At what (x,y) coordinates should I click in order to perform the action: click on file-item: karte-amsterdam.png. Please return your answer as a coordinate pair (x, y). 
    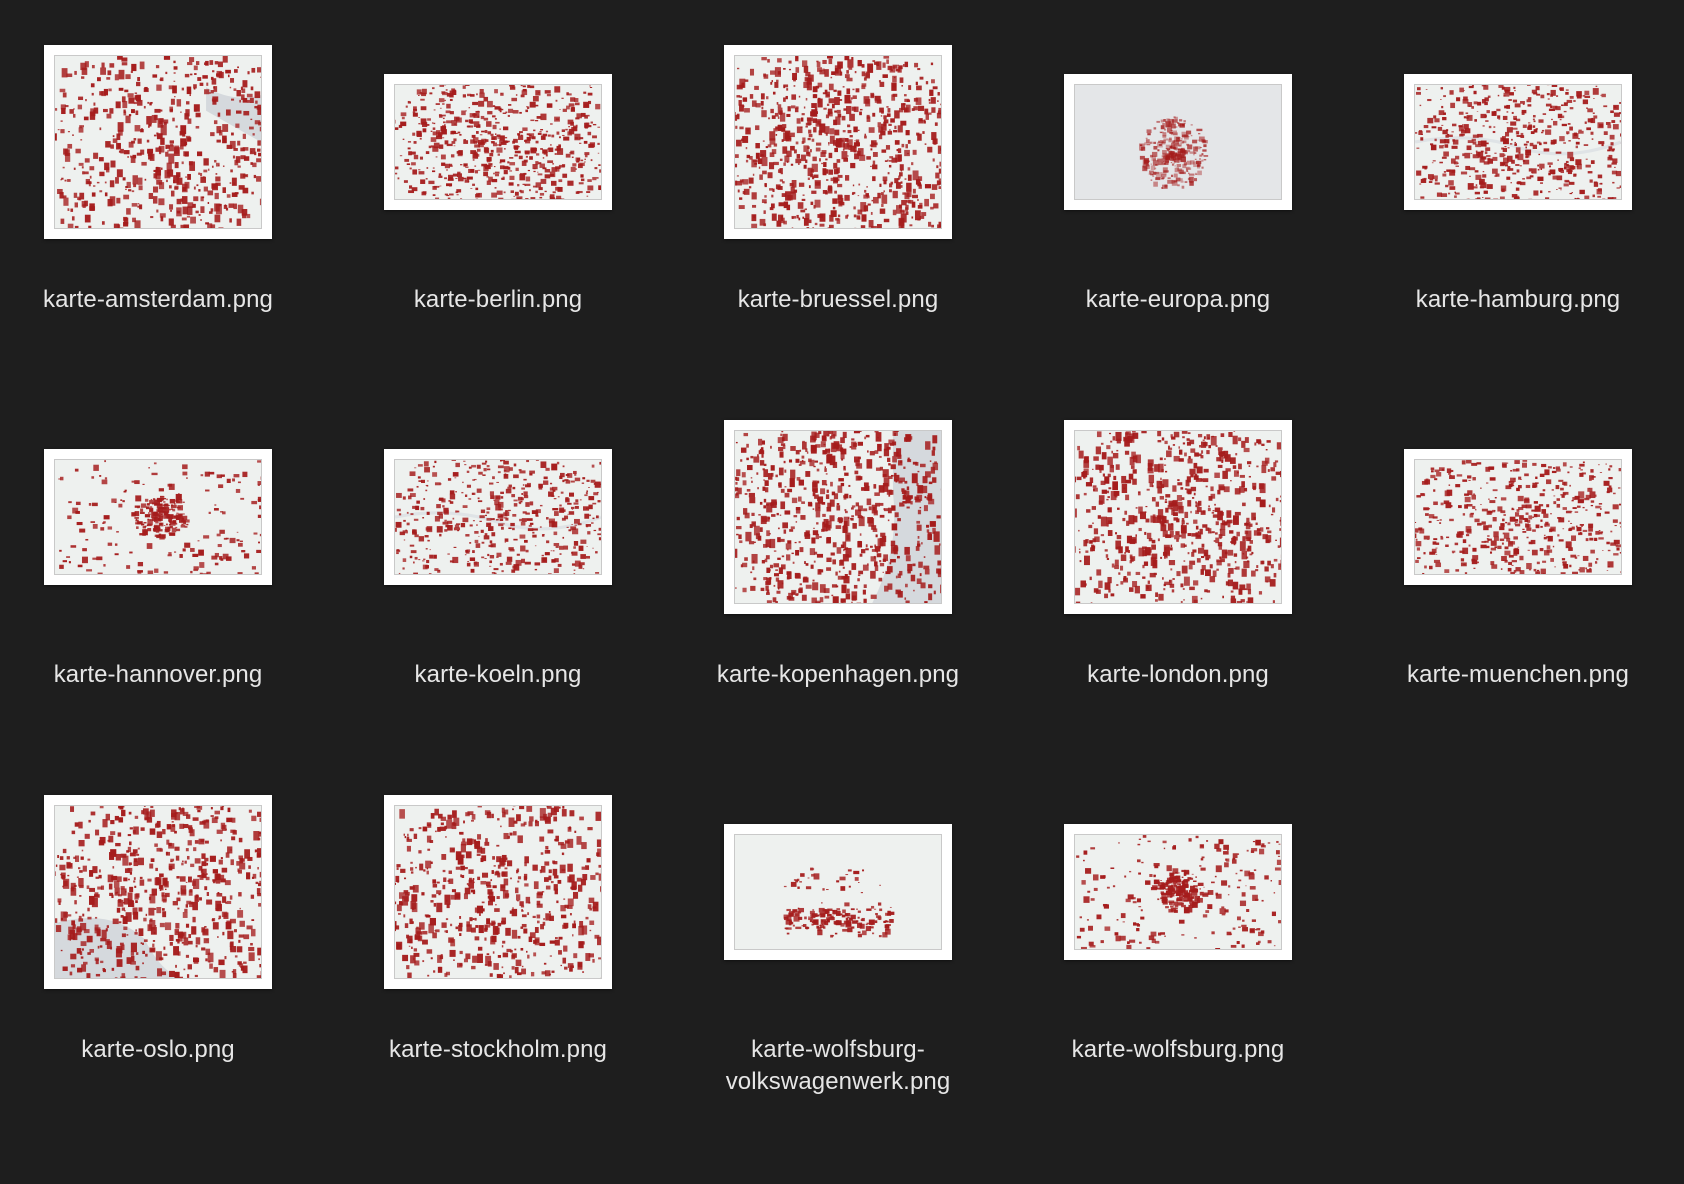
    Looking at the image, I should click on (158, 180).